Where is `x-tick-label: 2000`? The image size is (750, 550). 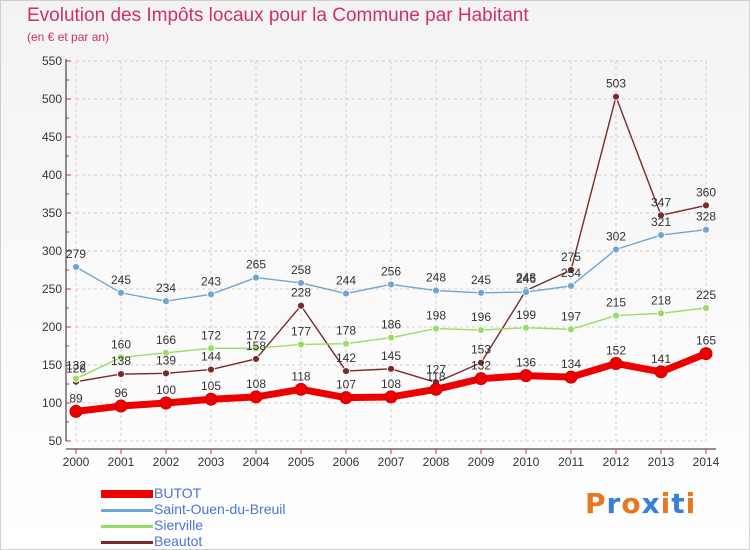
x-tick-label: 2000 is located at coordinates (76, 462).